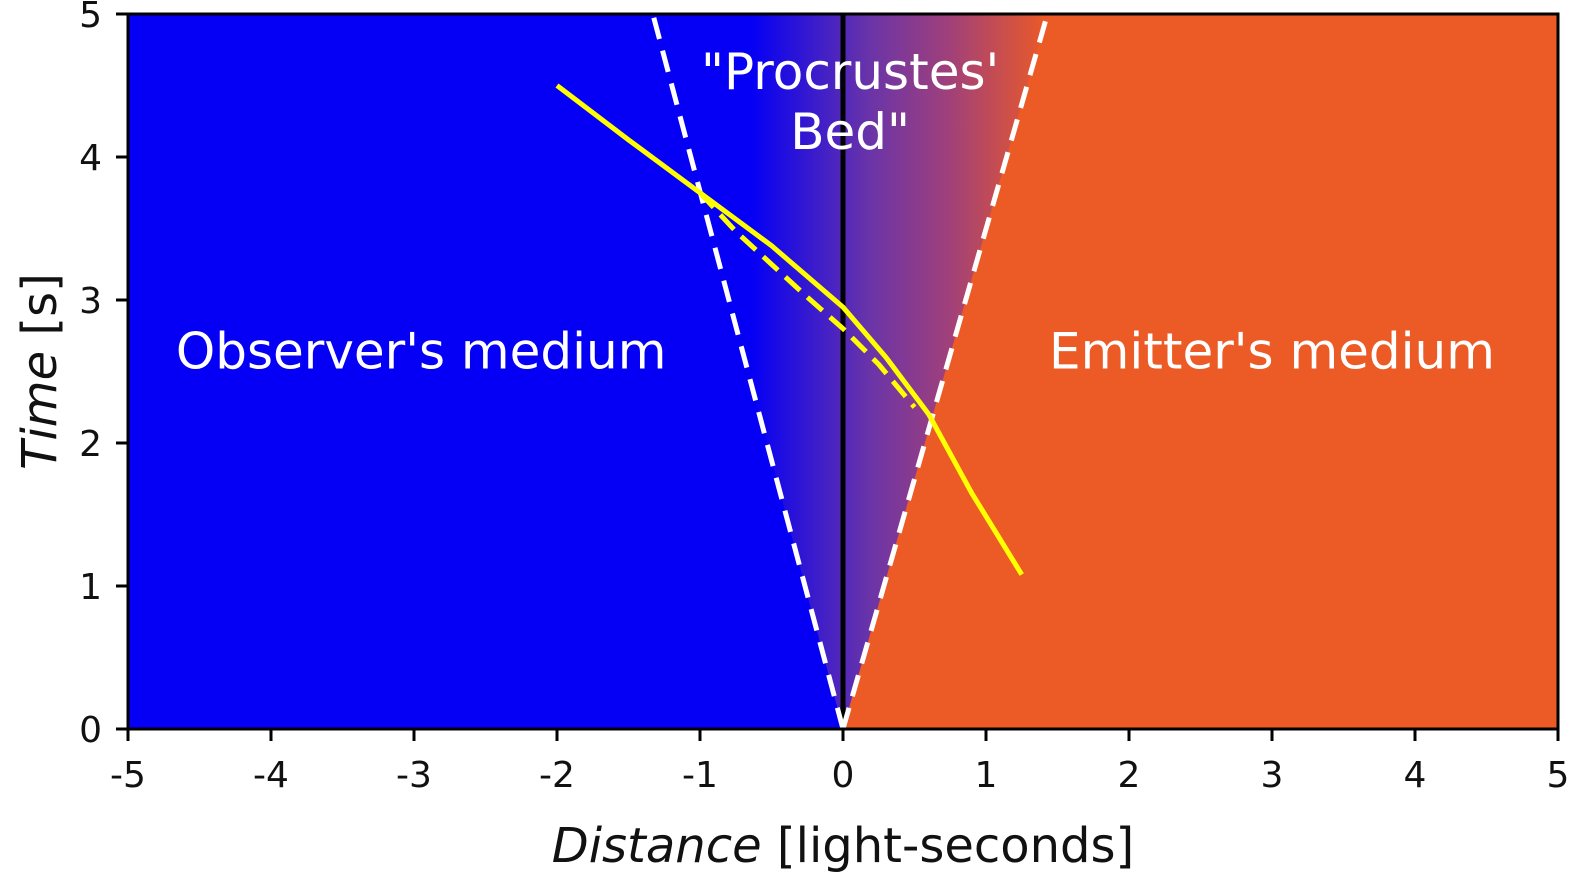 The width and height of the screenshot is (1584, 881). What do you see at coordinates (986, 775) in the screenshot?
I see `x-tick-label: 1` at bounding box center [986, 775].